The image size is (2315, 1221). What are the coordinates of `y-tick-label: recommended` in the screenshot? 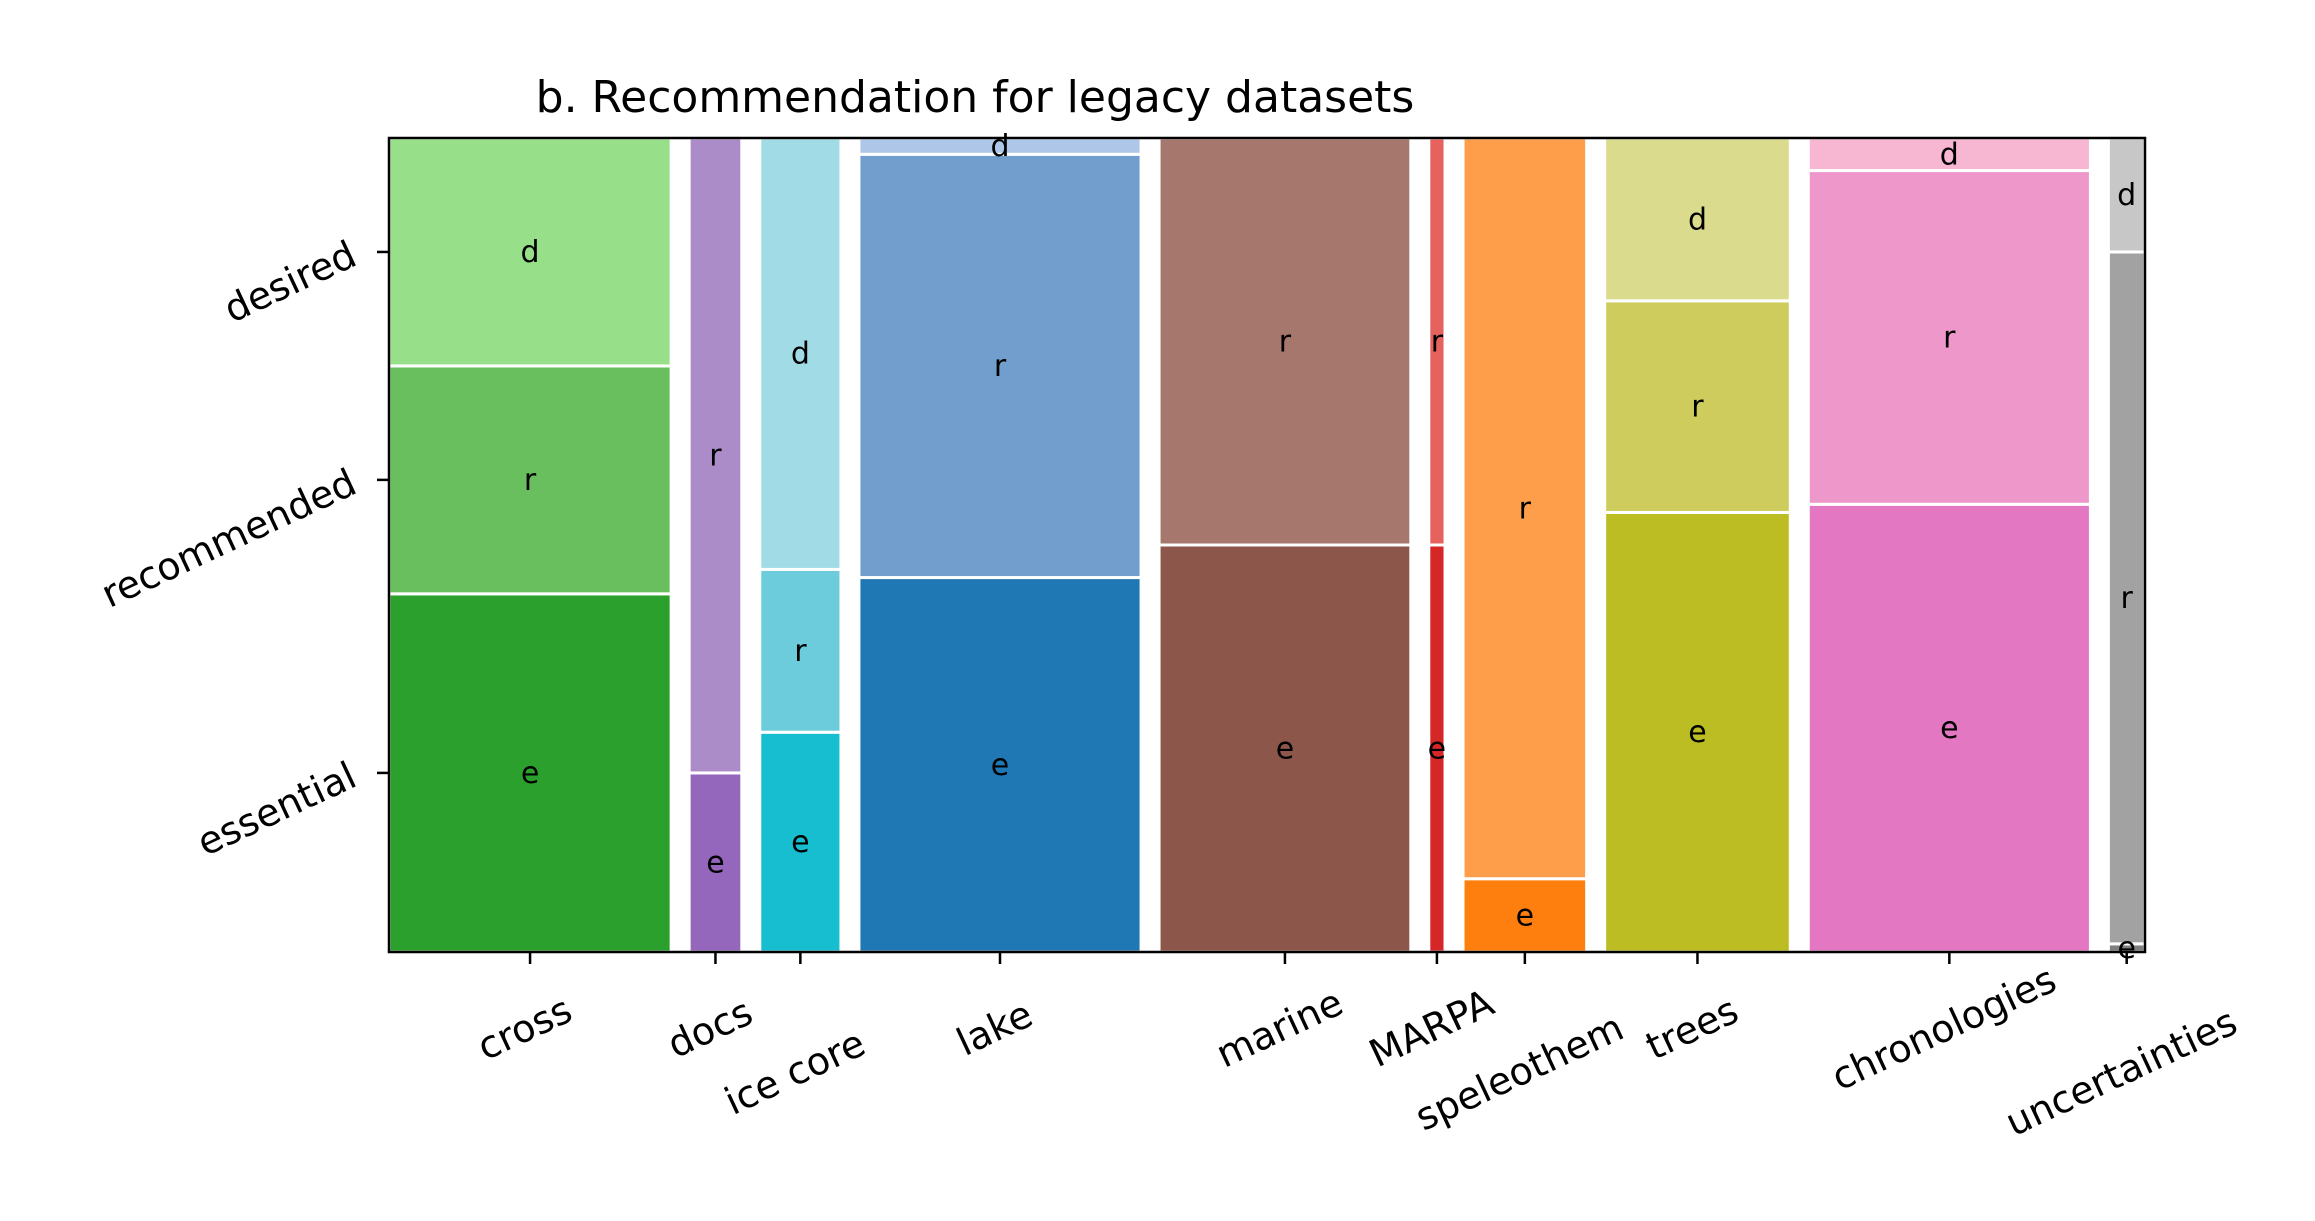 It's located at (229, 538).